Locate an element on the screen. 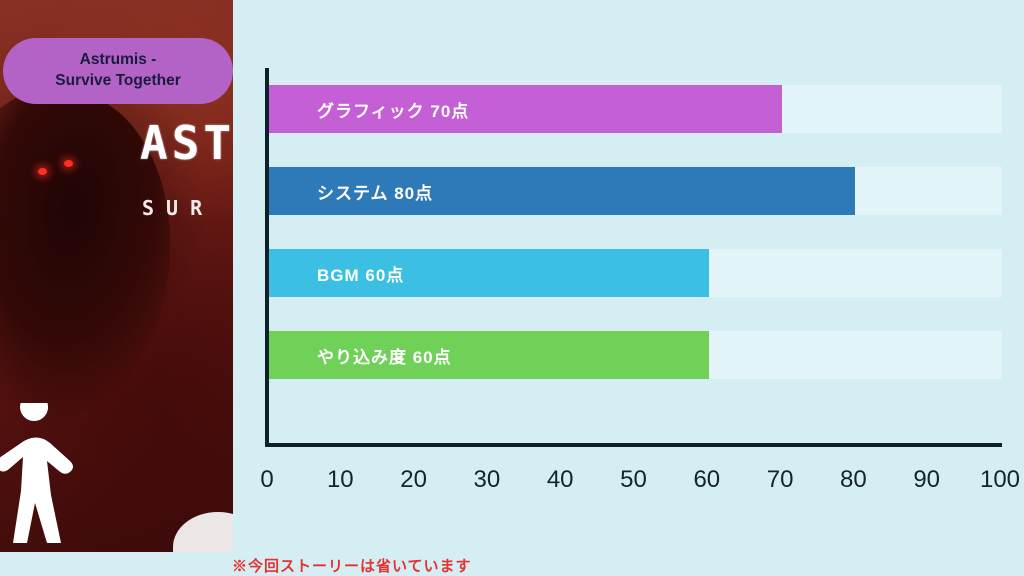 The height and width of the screenshot is (576, 1024). bar-label: グラフィック 70点 is located at coordinates (393, 111).